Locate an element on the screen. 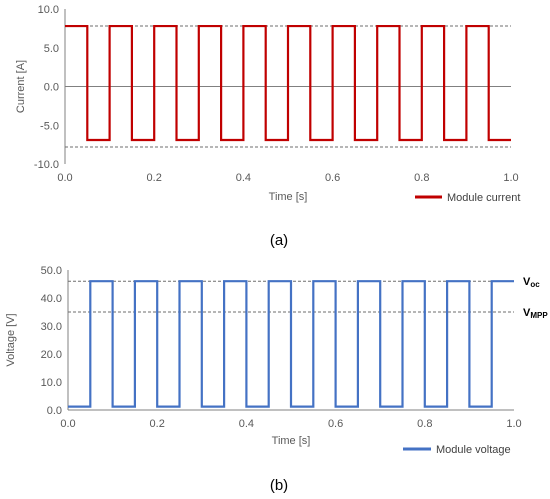 This screenshot has height=499, width=550. reference-label-sub: oc is located at coordinates (535, 284).